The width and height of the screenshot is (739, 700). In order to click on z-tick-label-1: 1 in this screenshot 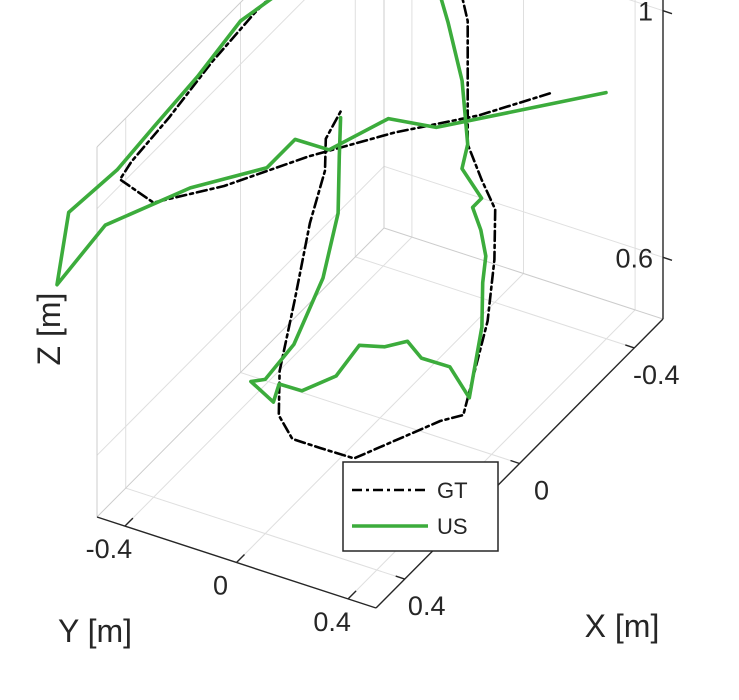, I will do `click(645, 13)`.